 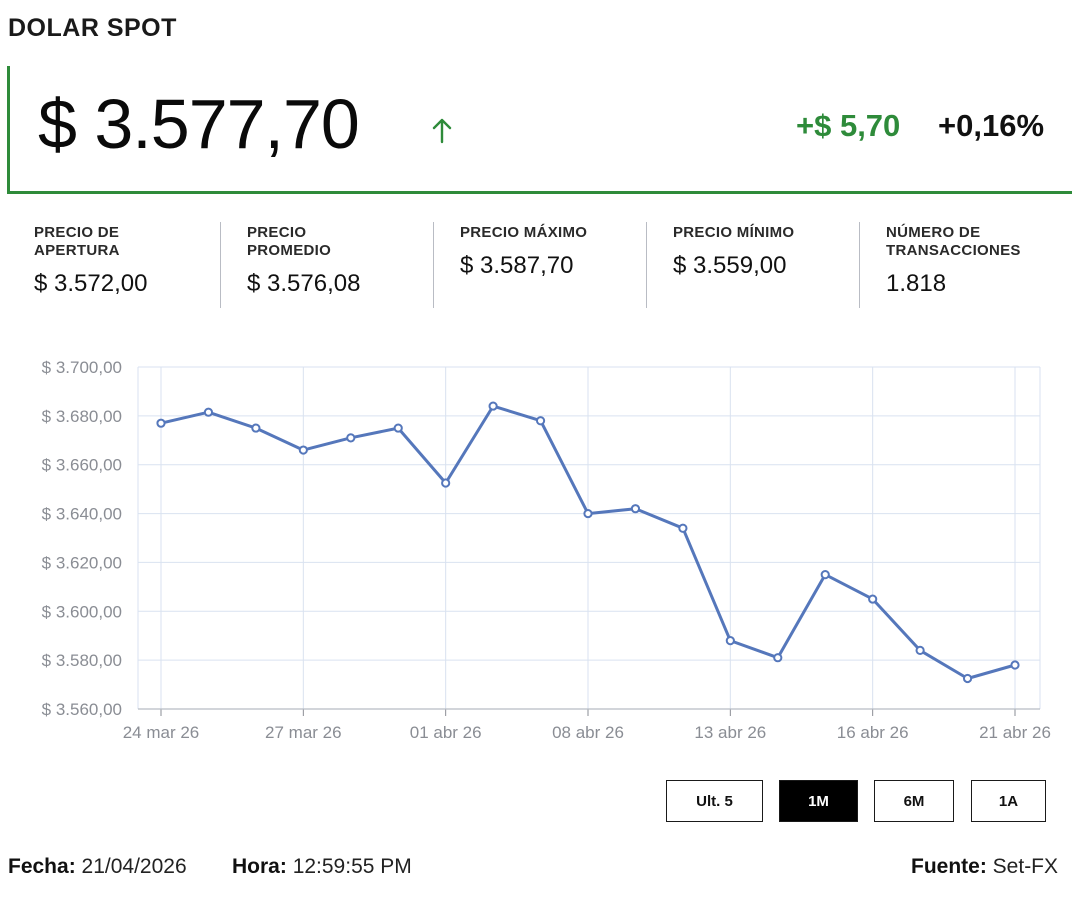 What do you see at coordinates (82, 562) in the screenshot?
I see `y-tick-label: $ 3.620,00` at bounding box center [82, 562].